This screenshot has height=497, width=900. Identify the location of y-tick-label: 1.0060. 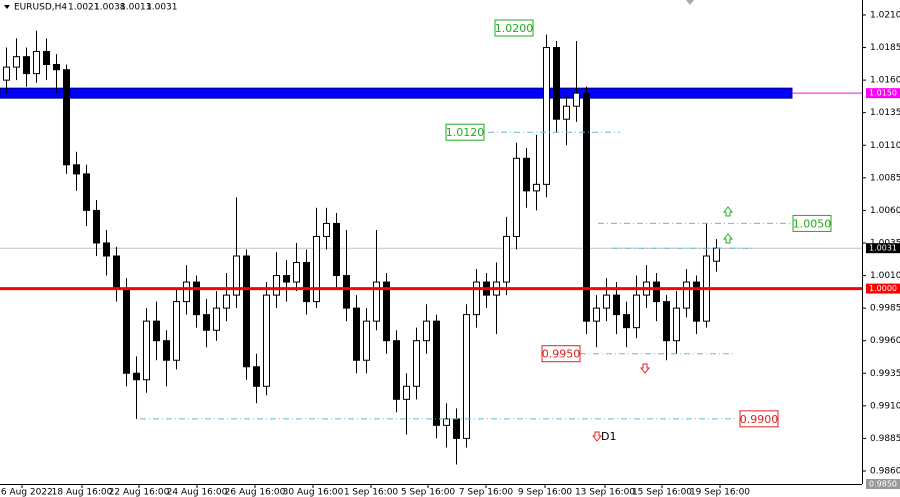
(885, 211).